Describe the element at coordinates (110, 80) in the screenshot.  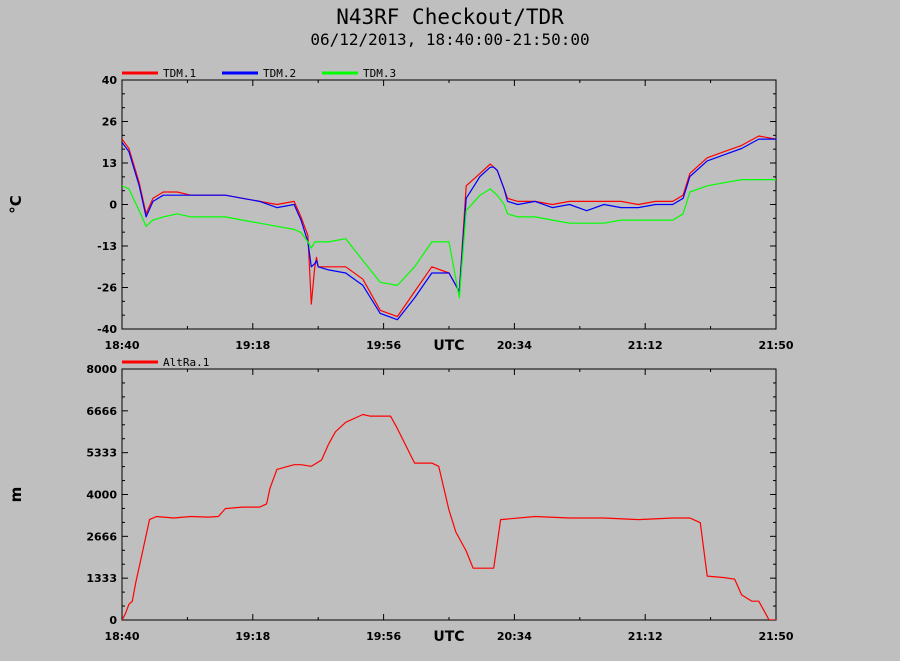
I see `y-tick-label: 40` at that location.